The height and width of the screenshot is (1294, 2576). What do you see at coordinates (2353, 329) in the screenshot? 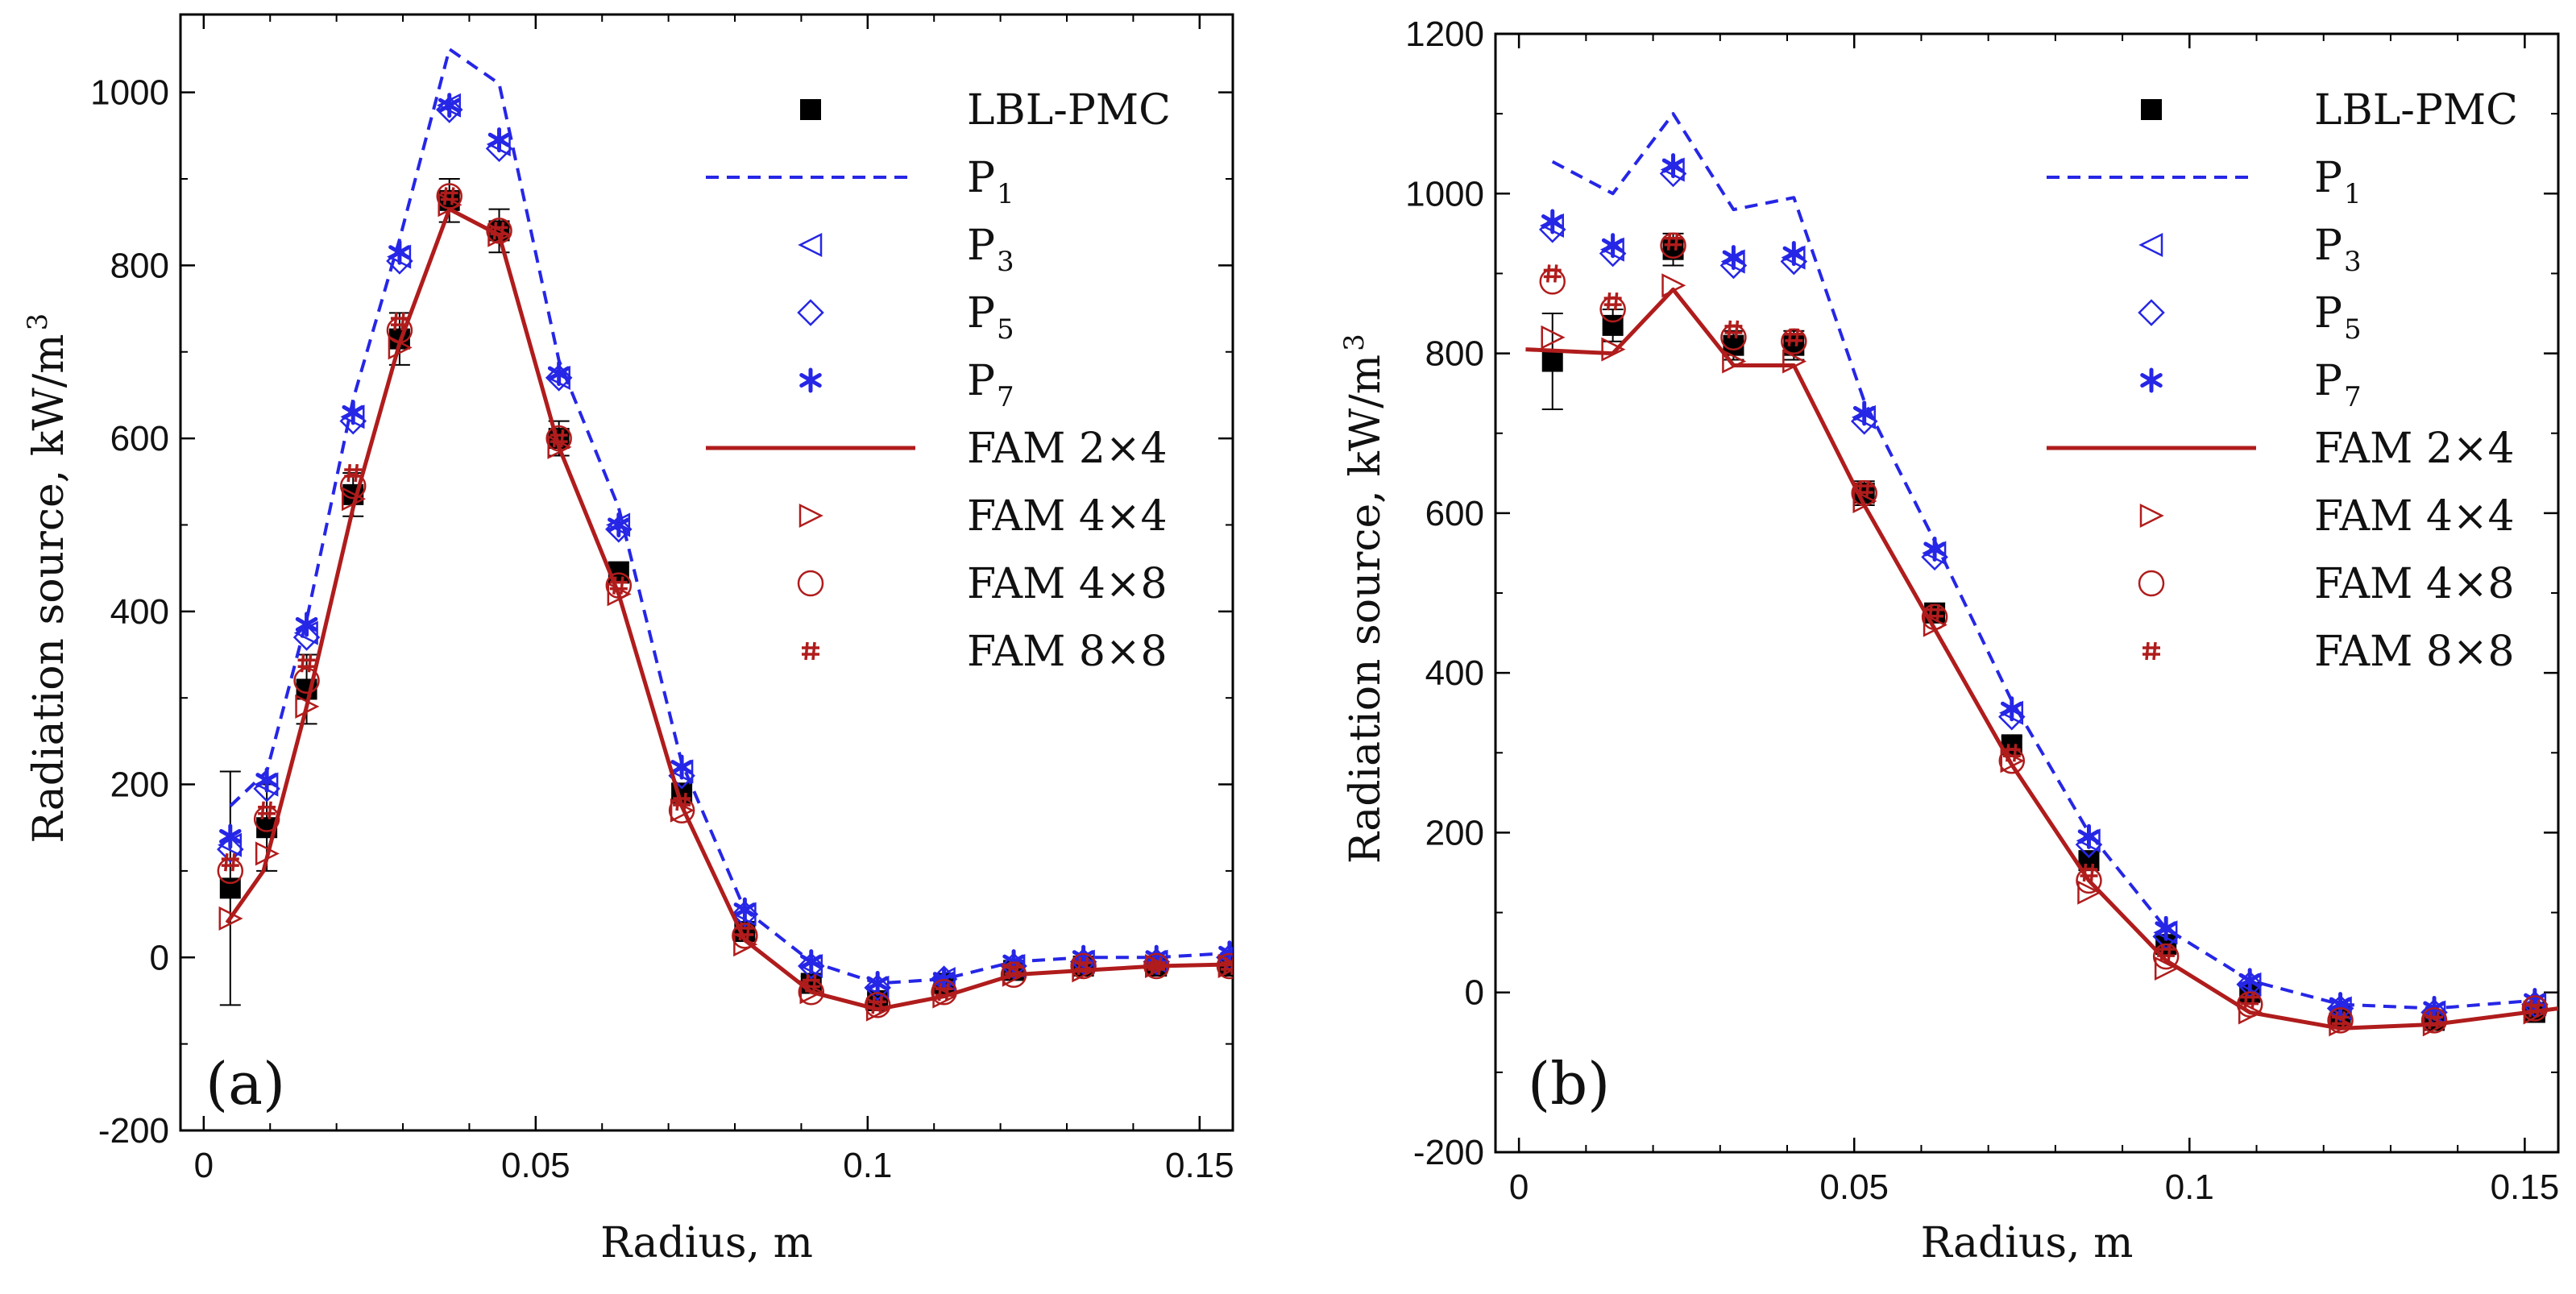
I see `legend-label-subscript: 5` at bounding box center [2353, 329].